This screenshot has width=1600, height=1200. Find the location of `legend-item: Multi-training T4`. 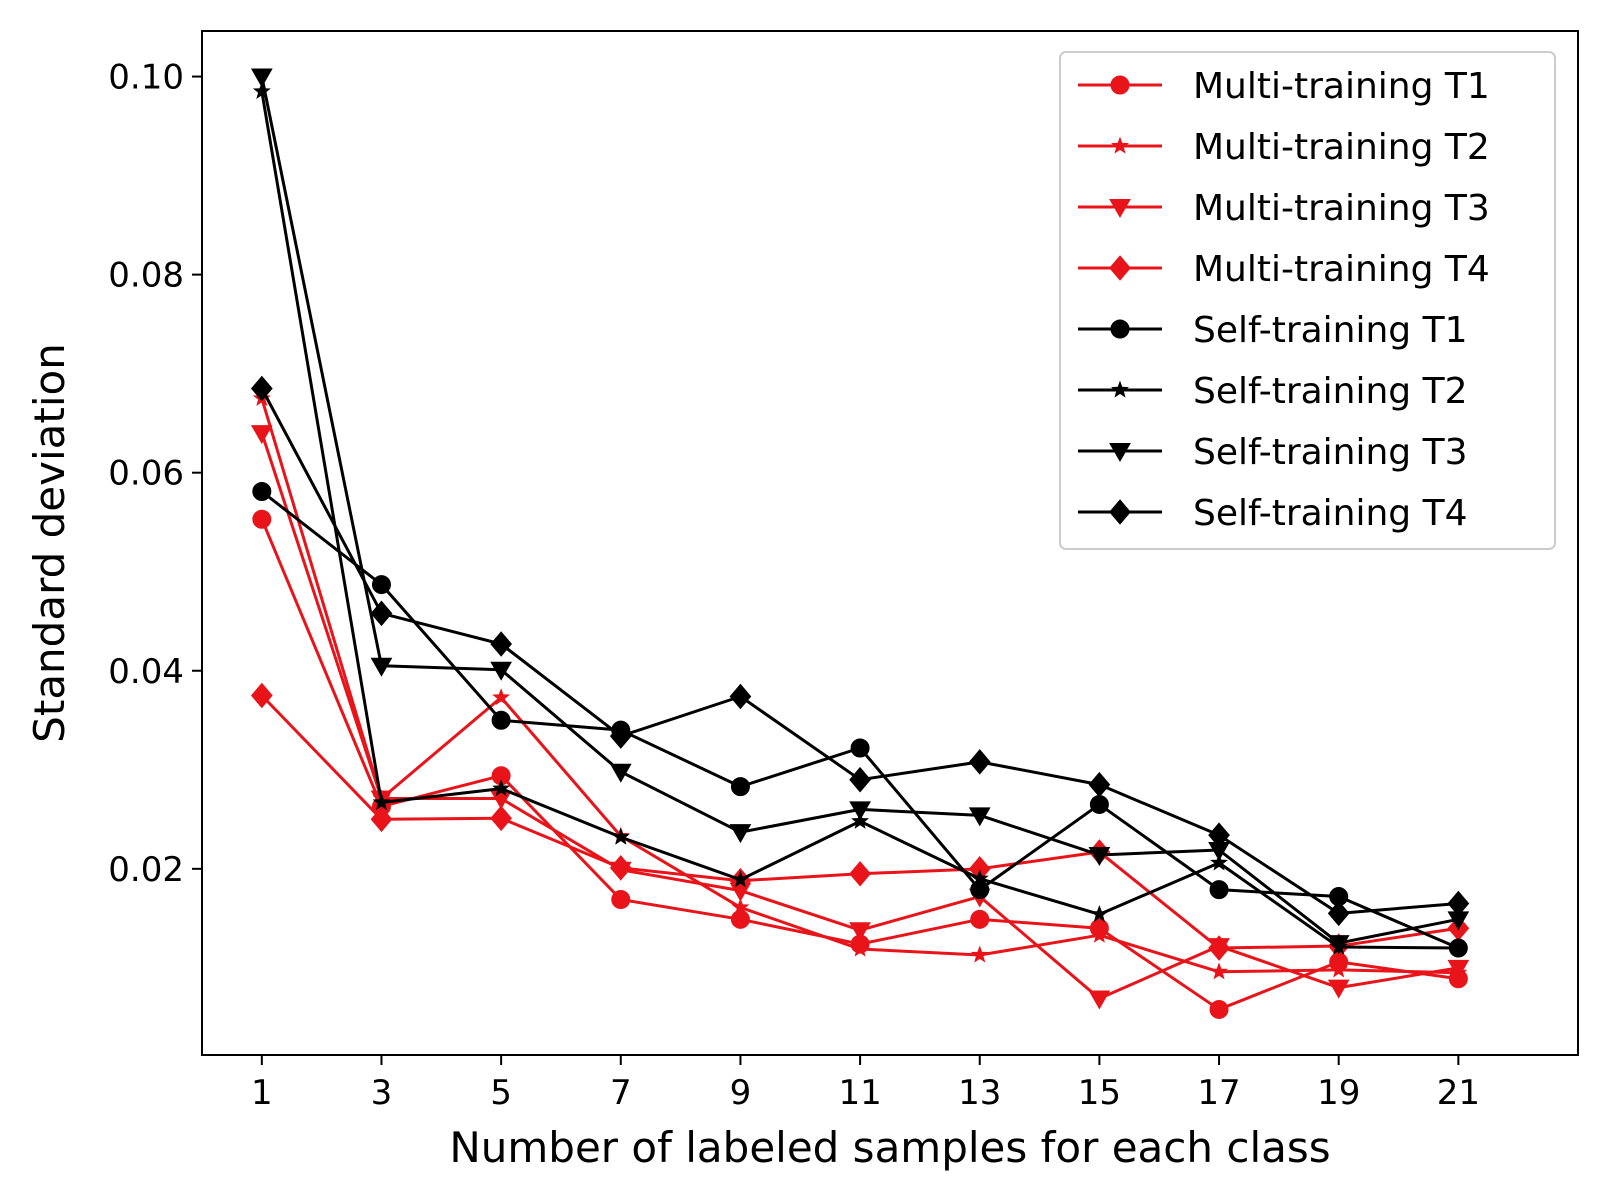

legend-item: Multi-training T4 is located at coordinates (1284, 269).